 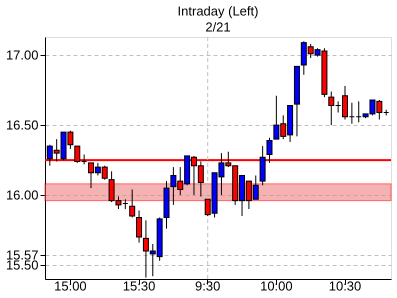 I want to click on x-tick-label: 15:30, so click(x=139, y=286).